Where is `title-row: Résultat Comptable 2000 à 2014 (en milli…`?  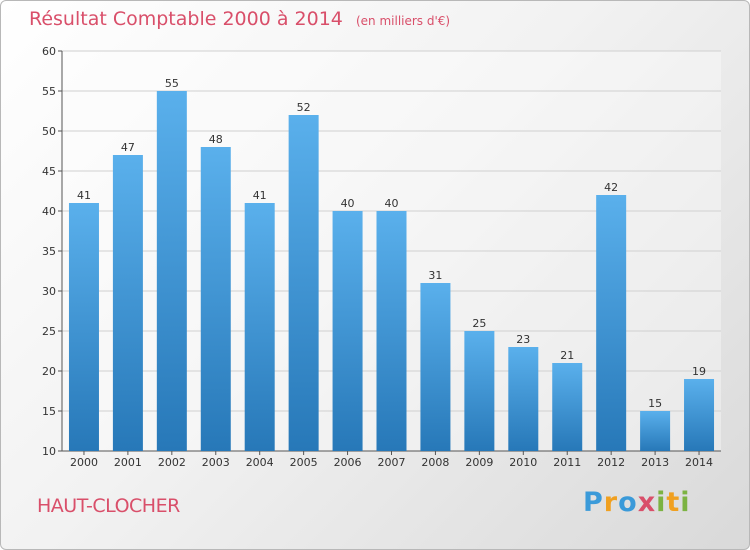
title-row: Résultat Comptable 2000 à 2014 (en milli… is located at coordinates (239, 19).